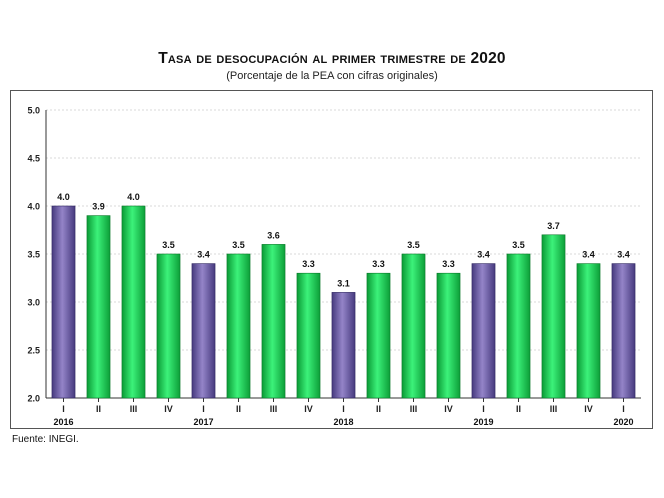 The image size is (664, 498). What do you see at coordinates (63, 422) in the screenshot?
I see `x-year-label: 2016` at bounding box center [63, 422].